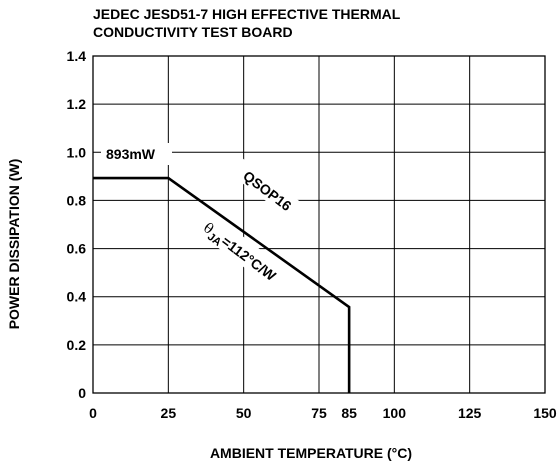  What do you see at coordinates (244, 413) in the screenshot?
I see `x-tick-label: 50` at bounding box center [244, 413].